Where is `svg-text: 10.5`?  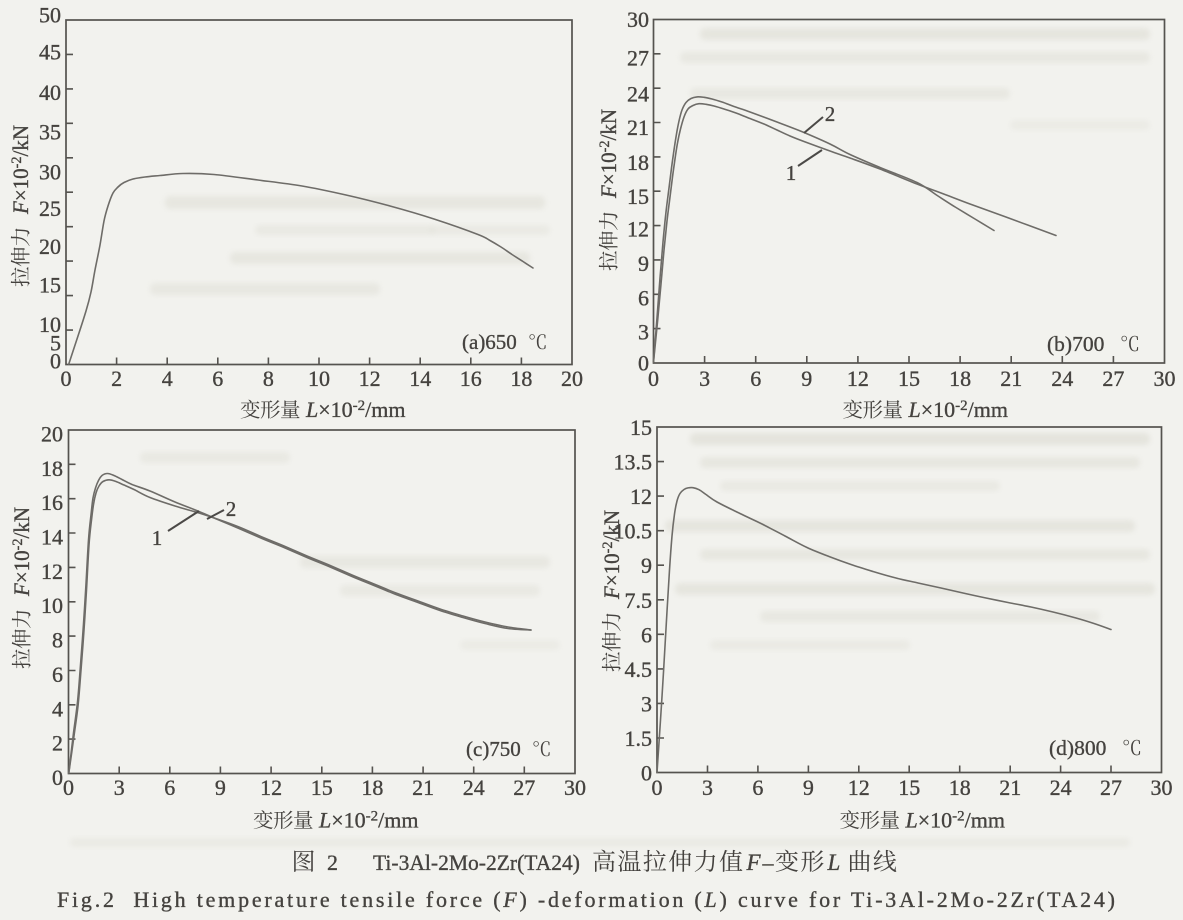 svg-text: 10.5 is located at coordinates (633, 531).